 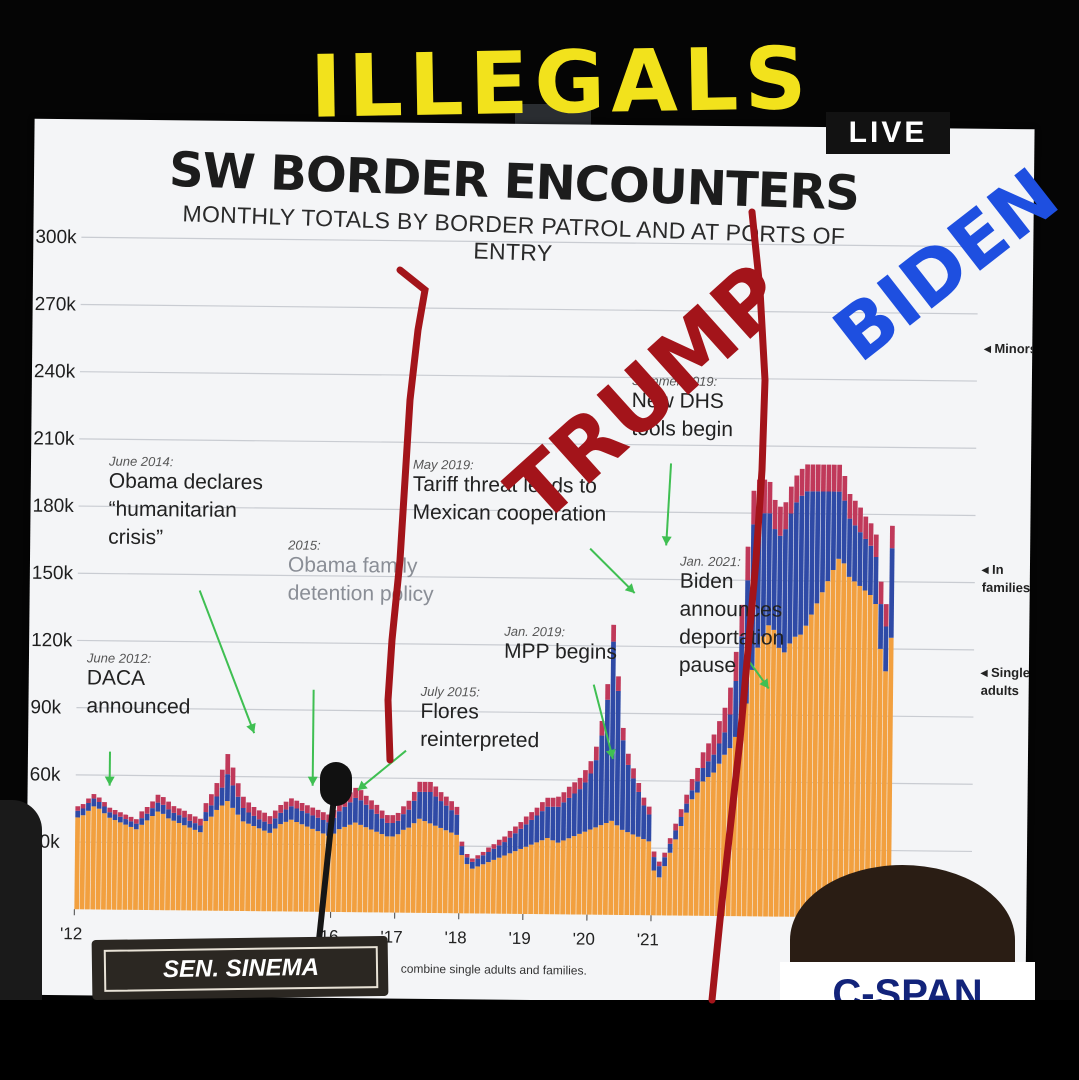 What do you see at coordinates (304, 544) in the screenshot?
I see `annotation-date: 2015:` at bounding box center [304, 544].